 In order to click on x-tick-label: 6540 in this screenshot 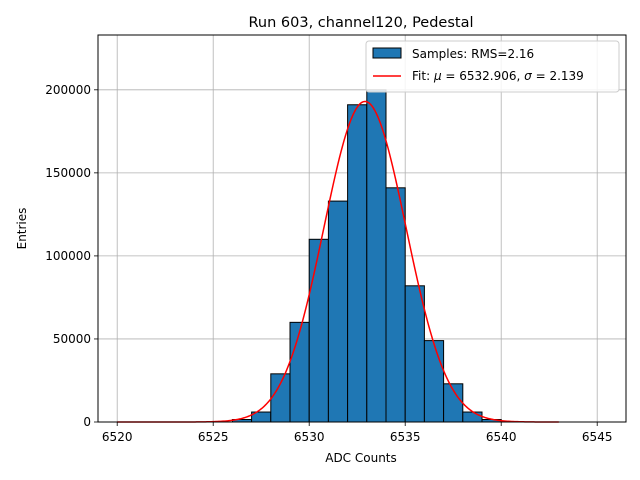, I will do `click(501, 437)`.